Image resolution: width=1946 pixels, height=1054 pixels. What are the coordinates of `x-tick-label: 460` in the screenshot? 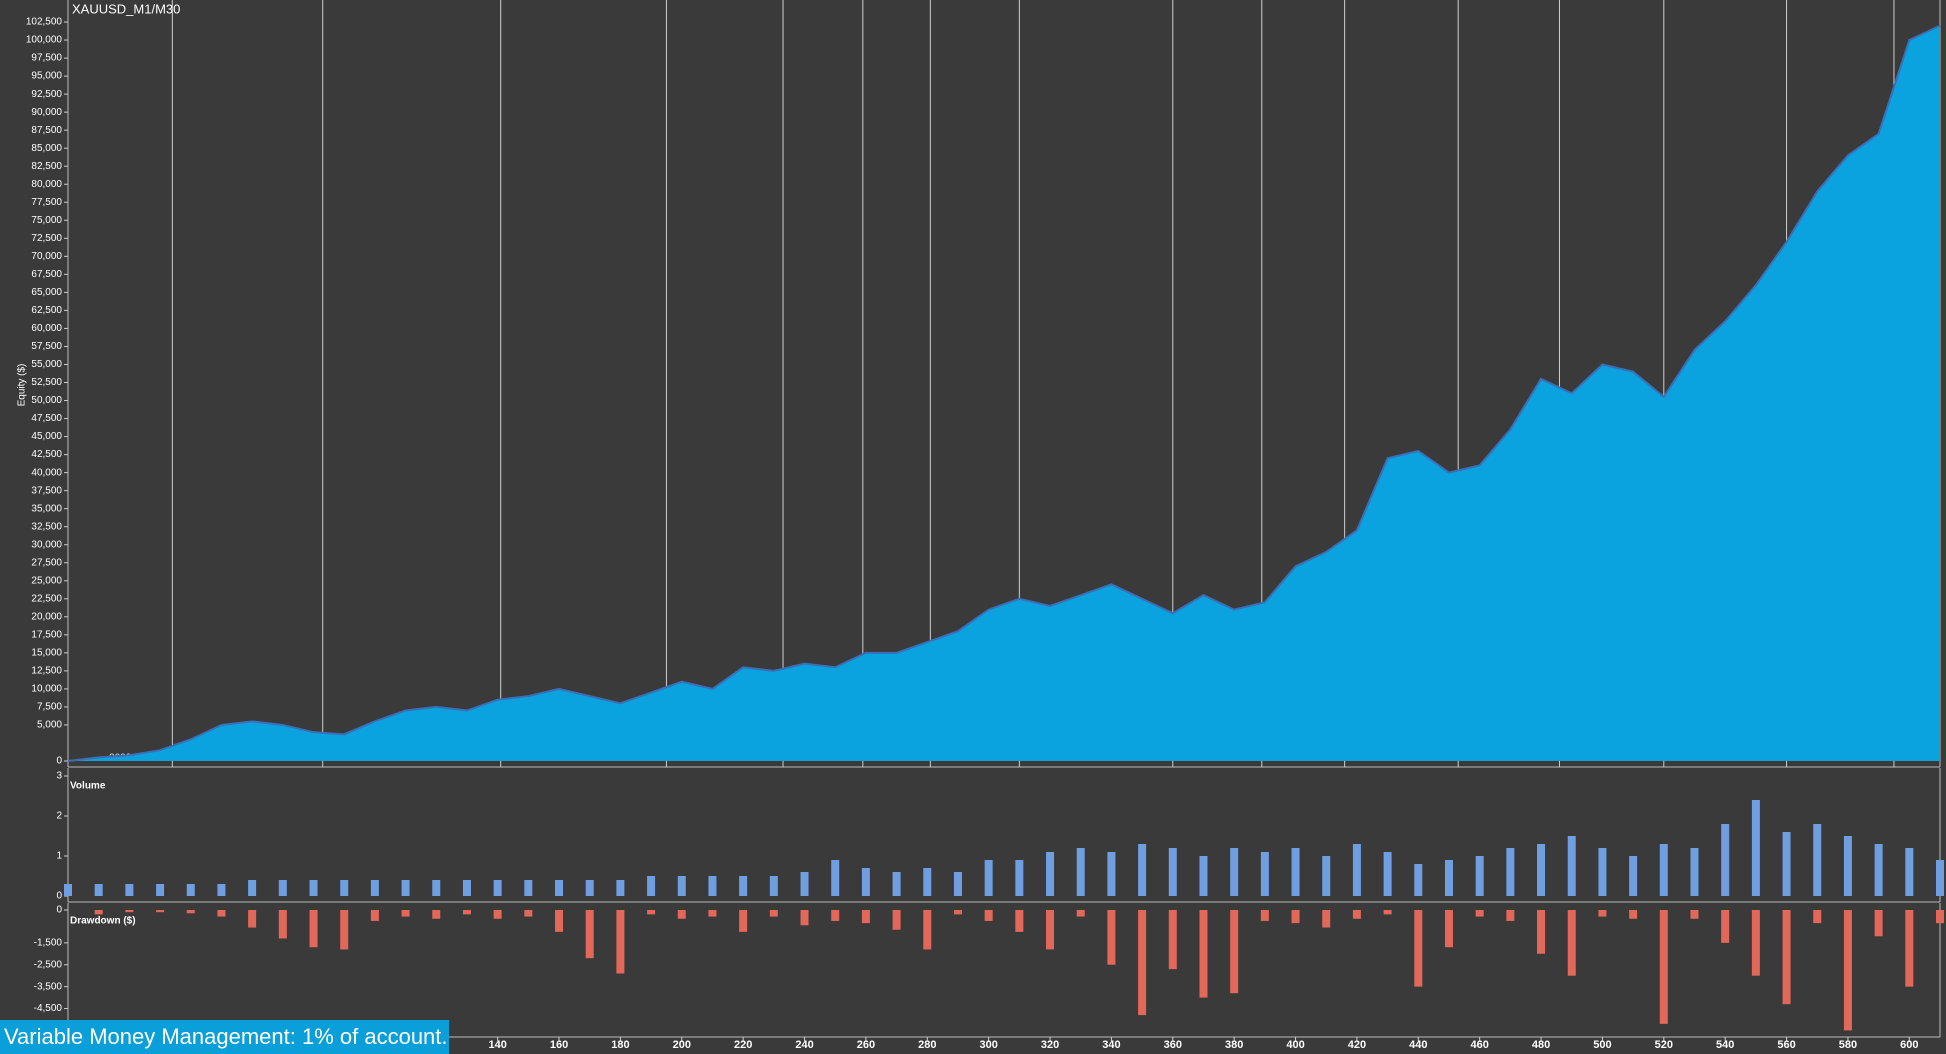 It's located at (1479, 1045).